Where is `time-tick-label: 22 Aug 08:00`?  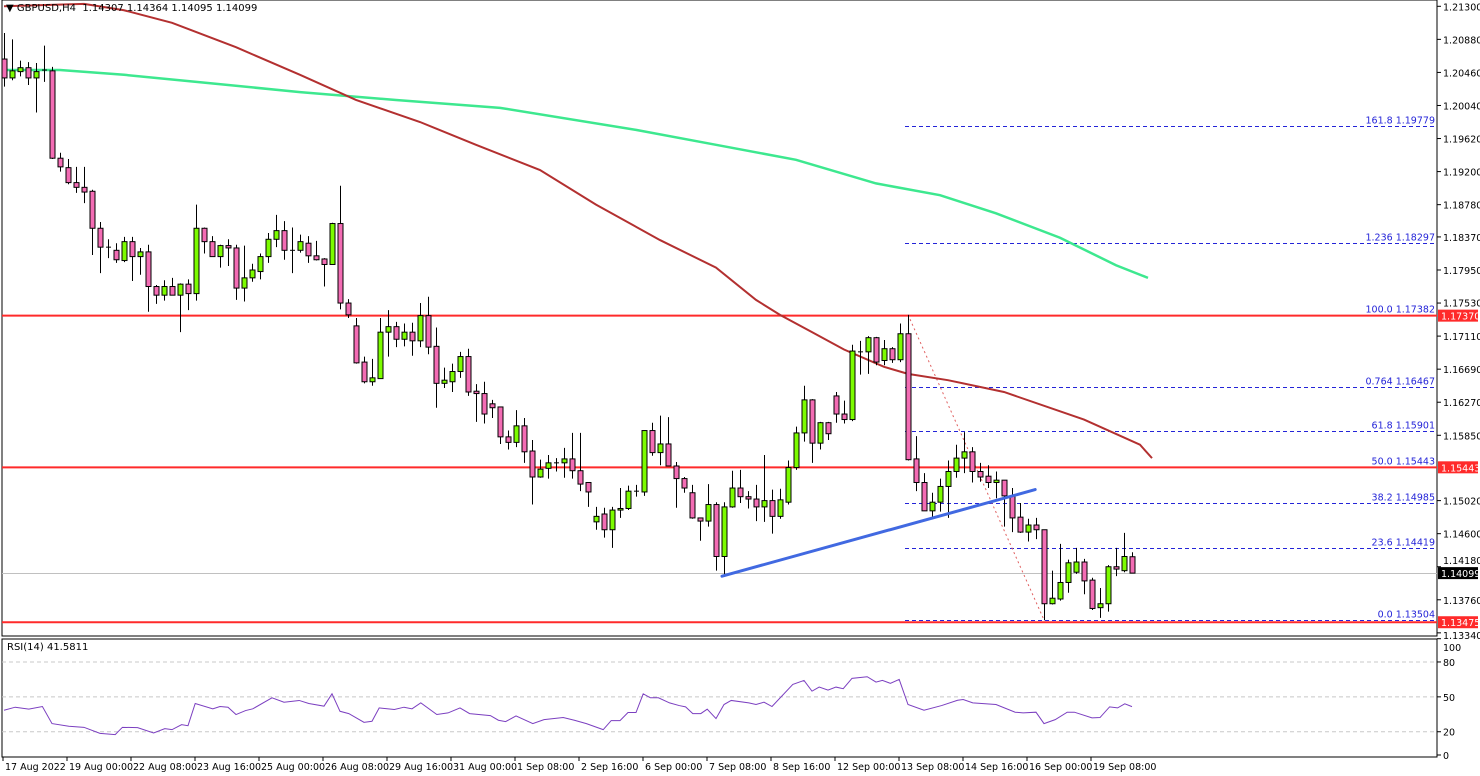 time-tick-label: 22 Aug 08:00 is located at coordinates (165, 767).